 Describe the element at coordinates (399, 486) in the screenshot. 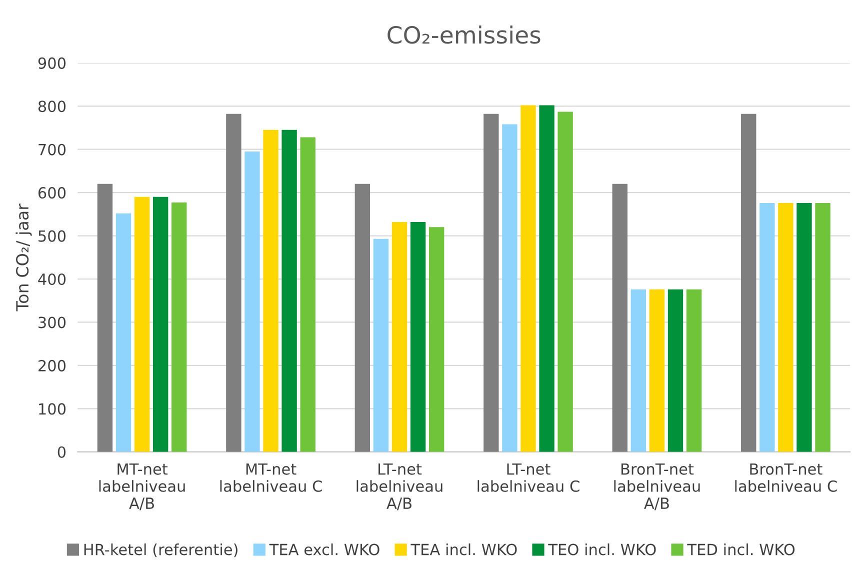

I see `x-tick-label: LT-net labelniveau A/B` at that location.